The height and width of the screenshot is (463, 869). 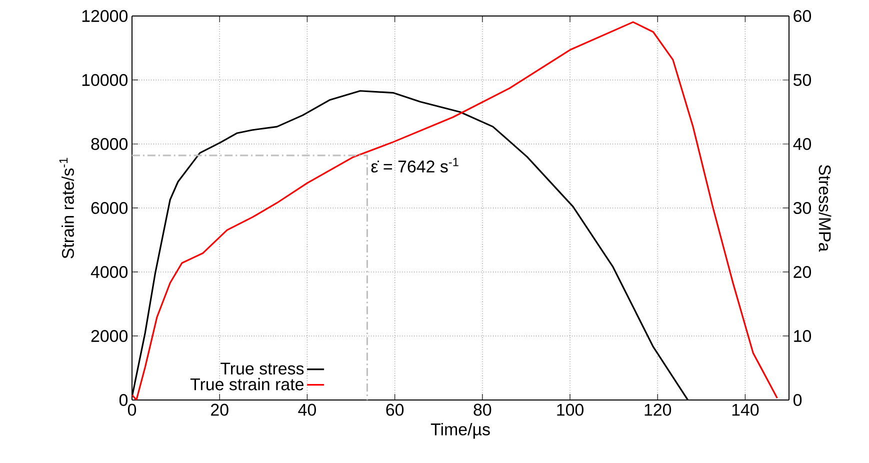 What do you see at coordinates (658, 410) in the screenshot?
I see `x-tick-label: 120` at bounding box center [658, 410].